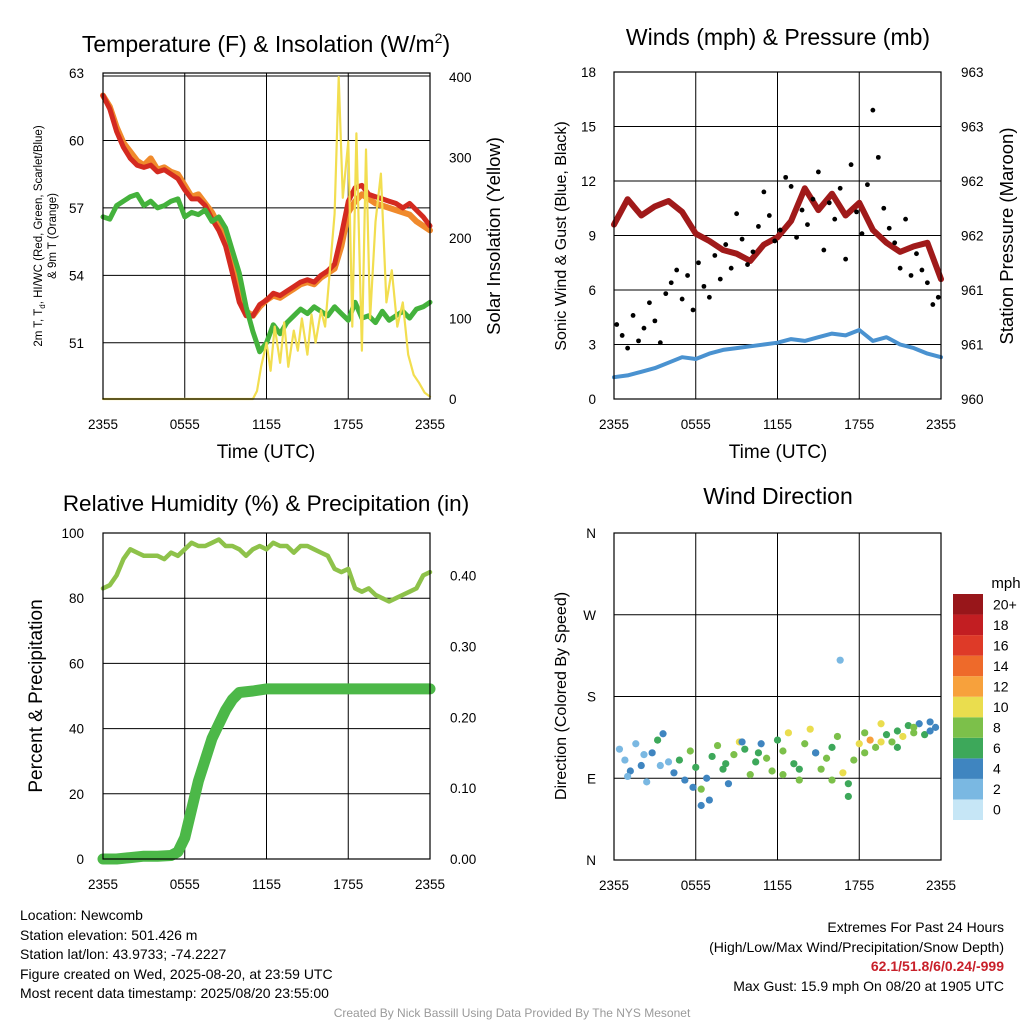 Image resolution: width=1024 pixels, height=1024 pixels. I want to click on temp-x-axis-label: Time (UTC), so click(266, 452).